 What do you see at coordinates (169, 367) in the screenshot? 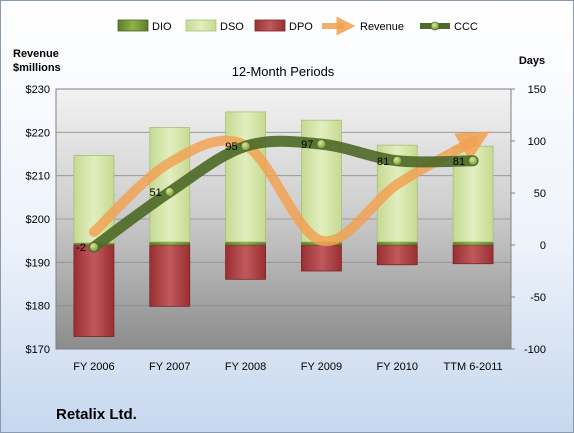
I see `x-tick-label: FY 2007` at bounding box center [169, 367].